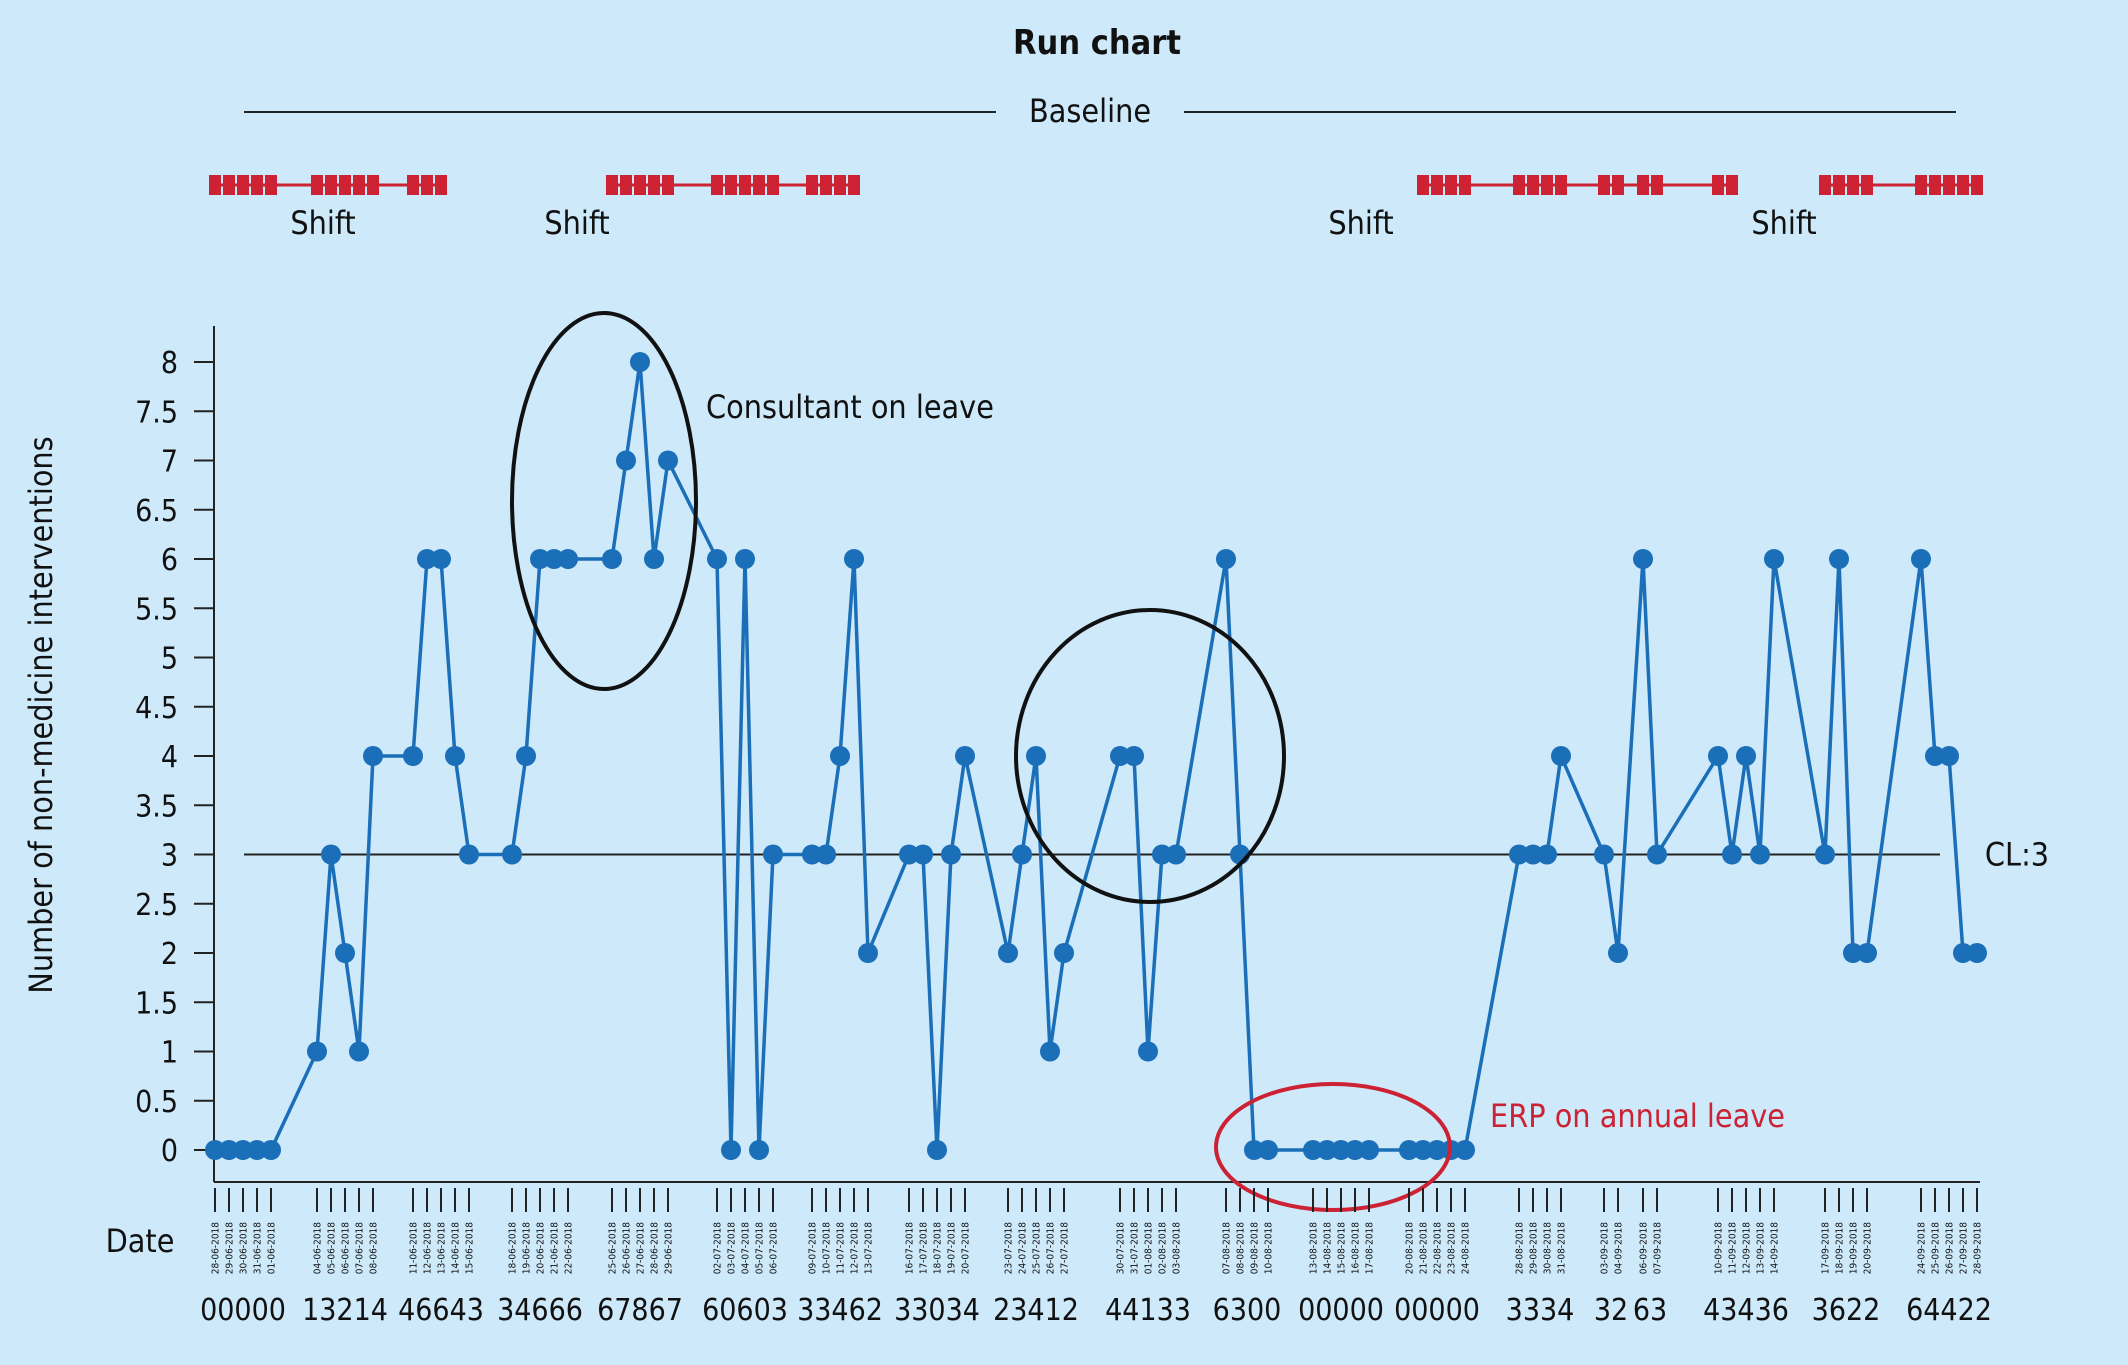 The width and height of the screenshot is (2128, 1365). Describe the element at coordinates (244, 1248) in the screenshot. I see `date-tick-label: 30-06-2018` at that location.